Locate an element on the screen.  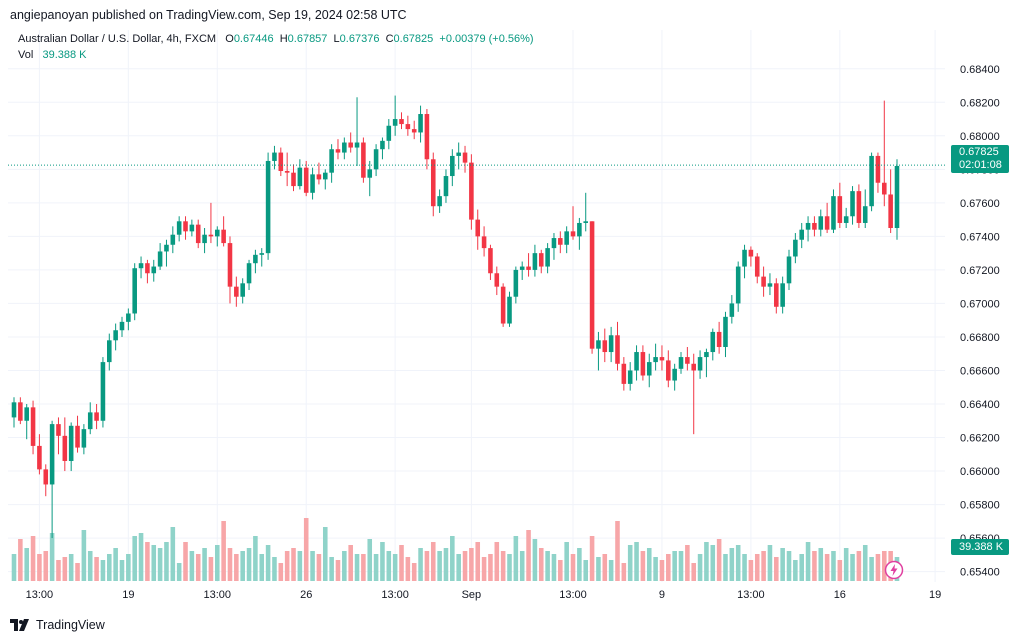
price-tick: 0.66600 is located at coordinates (980, 371).